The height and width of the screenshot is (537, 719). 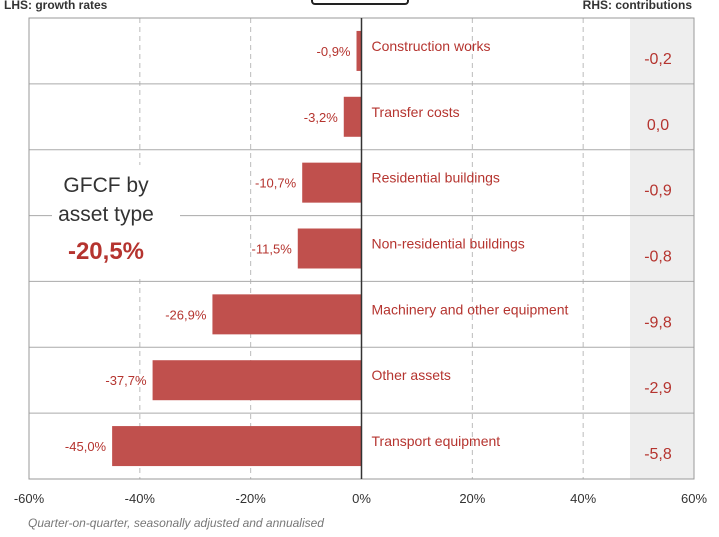 I want to click on category-label: Other assets, so click(x=411, y=375).